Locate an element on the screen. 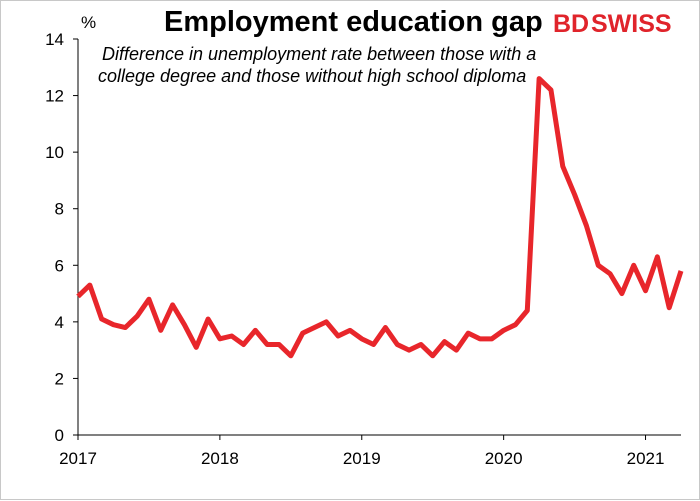 The width and height of the screenshot is (700, 501). y-tick-label: 6 is located at coordinates (59, 265).